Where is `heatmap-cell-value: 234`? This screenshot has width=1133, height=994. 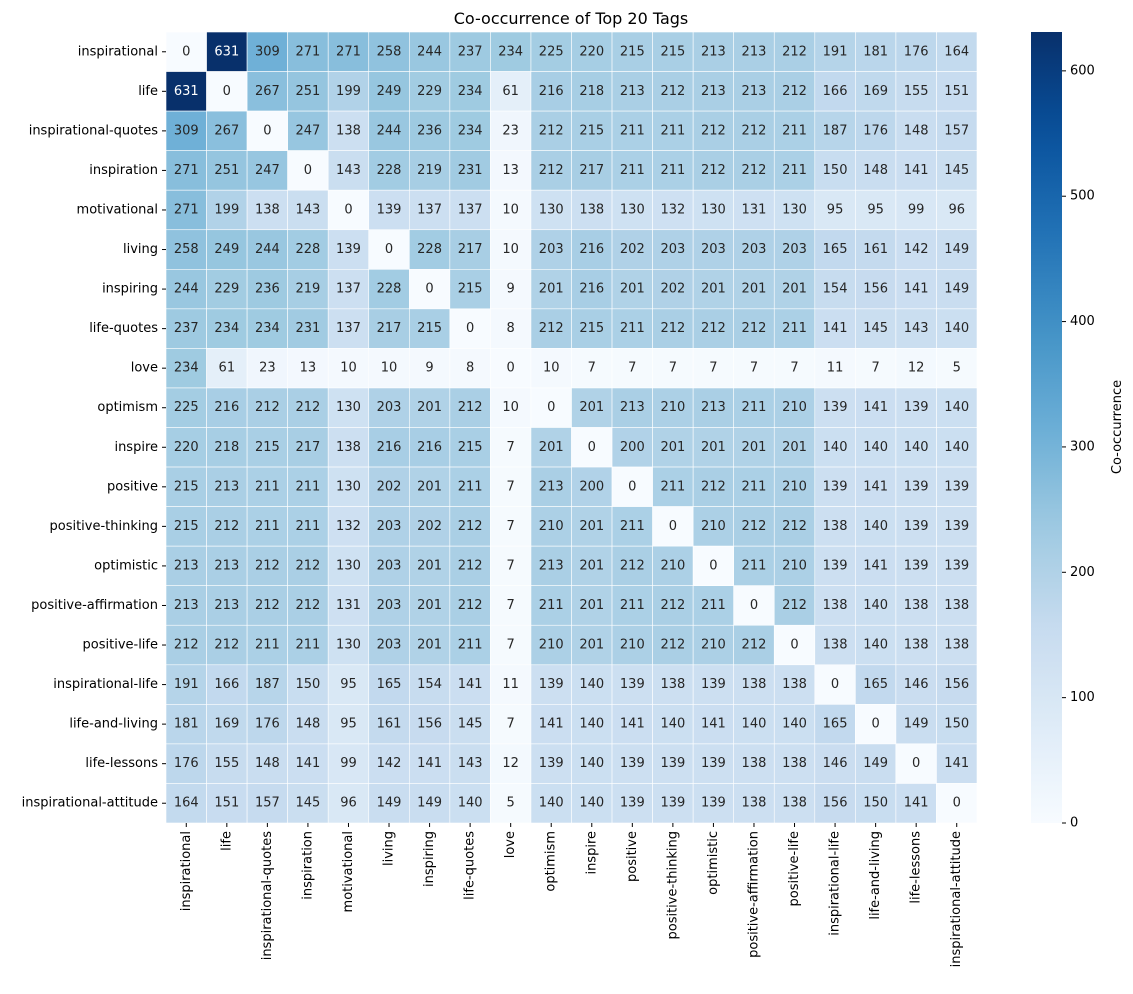 heatmap-cell-value: 234 is located at coordinates (470, 130).